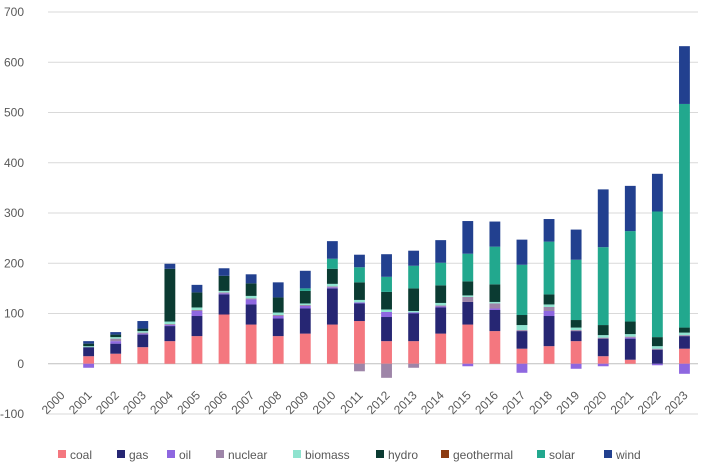 The image size is (704, 469). I want to click on bar-nuclear-2023, so click(684, 336).